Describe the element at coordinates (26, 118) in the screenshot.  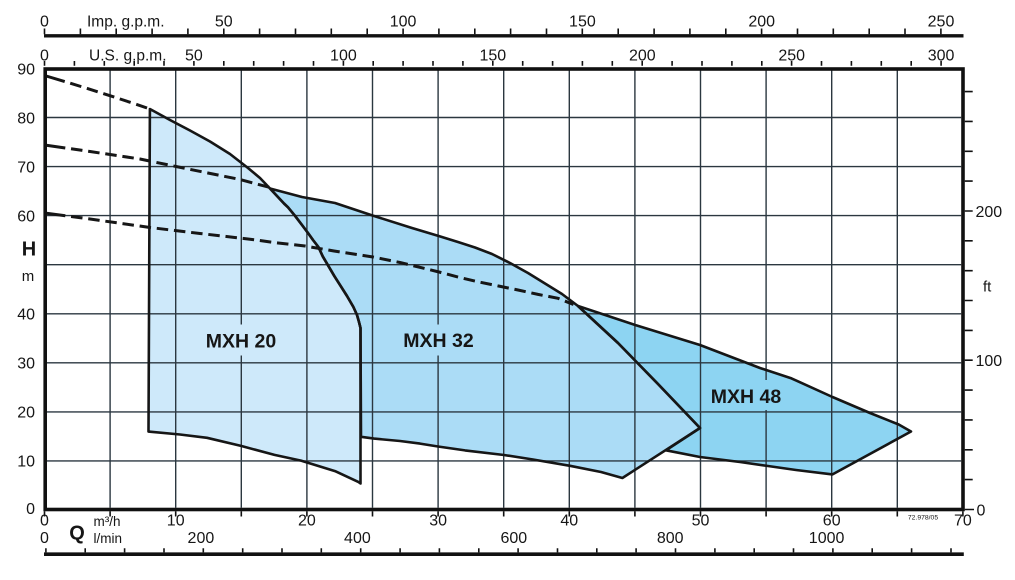
I see `svg-text: 80` at that location.